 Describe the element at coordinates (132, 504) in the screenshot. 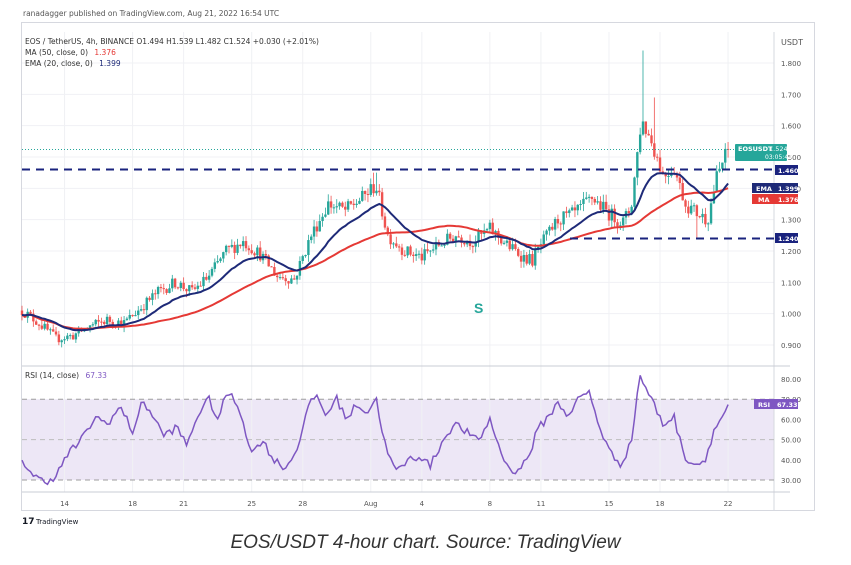

I see `time-tick-label: 18` at that location.